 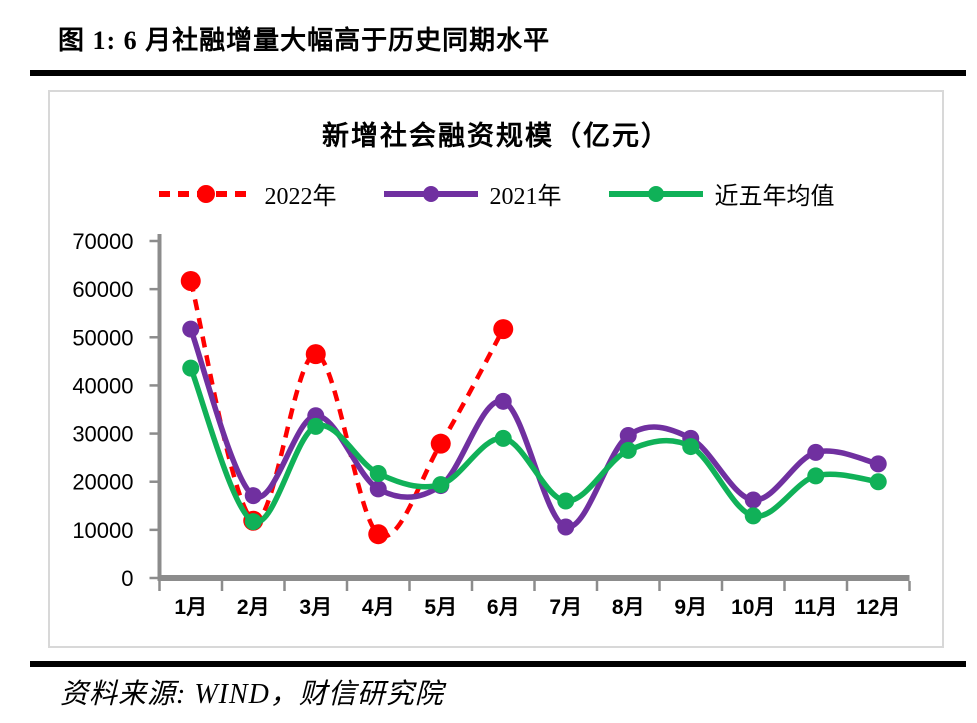 I want to click on y-tick-label: 0, so click(x=127, y=578).